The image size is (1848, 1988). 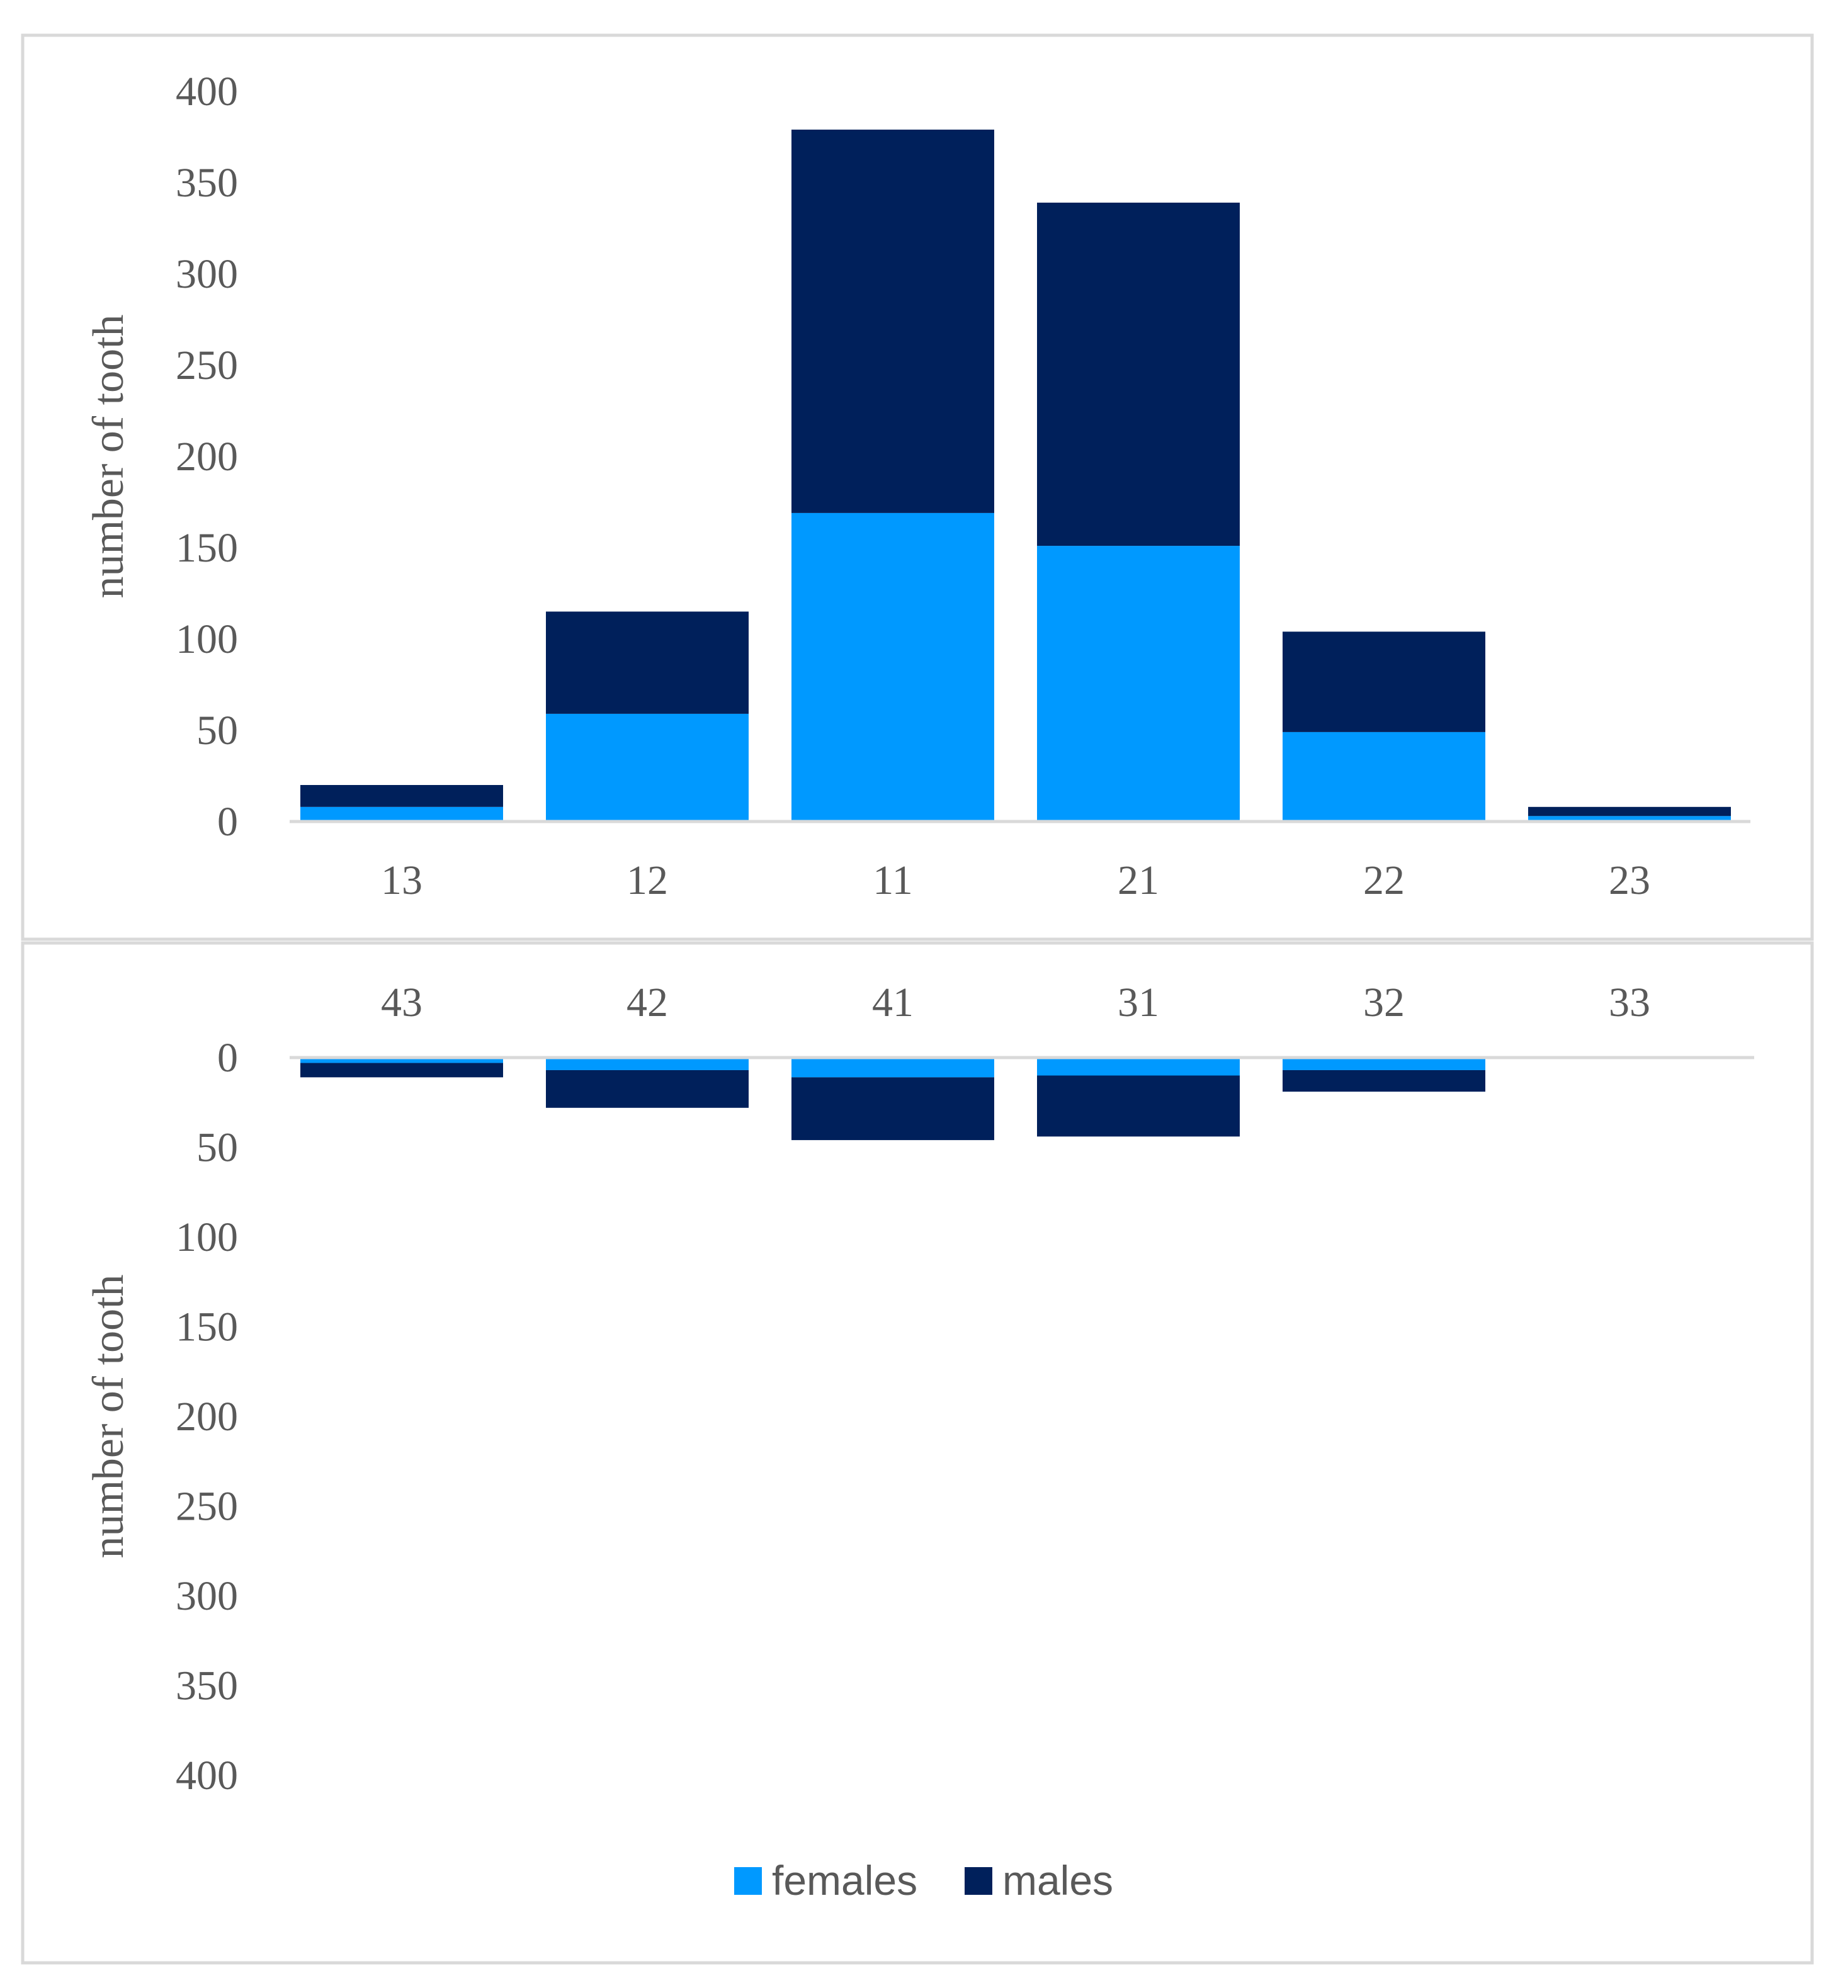 What do you see at coordinates (893, 880) in the screenshot?
I see `upper-category-label: 11` at bounding box center [893, 880].